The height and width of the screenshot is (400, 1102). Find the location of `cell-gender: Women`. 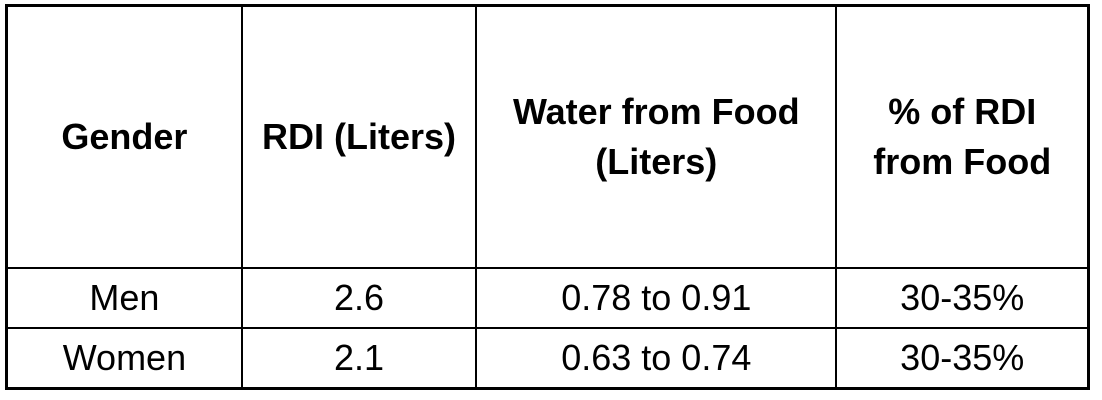

cell-gender: Women is located at coordinates (124, 358).